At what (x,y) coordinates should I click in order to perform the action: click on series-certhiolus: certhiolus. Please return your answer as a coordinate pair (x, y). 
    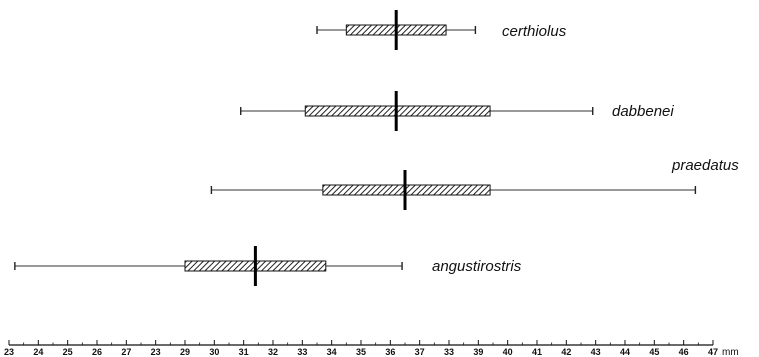
    Looking at the image, I should click on (441, 30).